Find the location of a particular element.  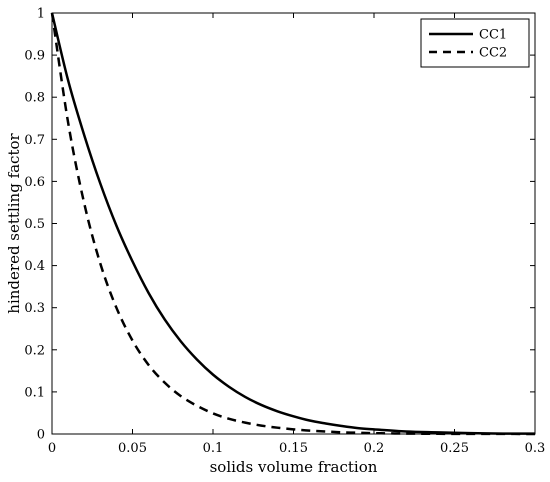

y-tick-label: 0.4 is located at coordinates (34, 266).